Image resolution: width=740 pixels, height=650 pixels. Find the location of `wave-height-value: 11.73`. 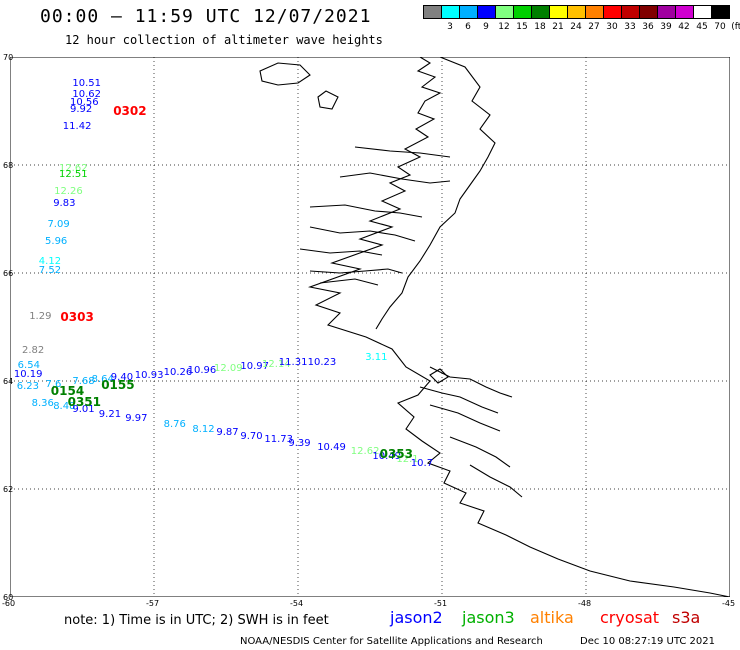

wave-height-value: 11.73 is located at coordinates (279, 440).